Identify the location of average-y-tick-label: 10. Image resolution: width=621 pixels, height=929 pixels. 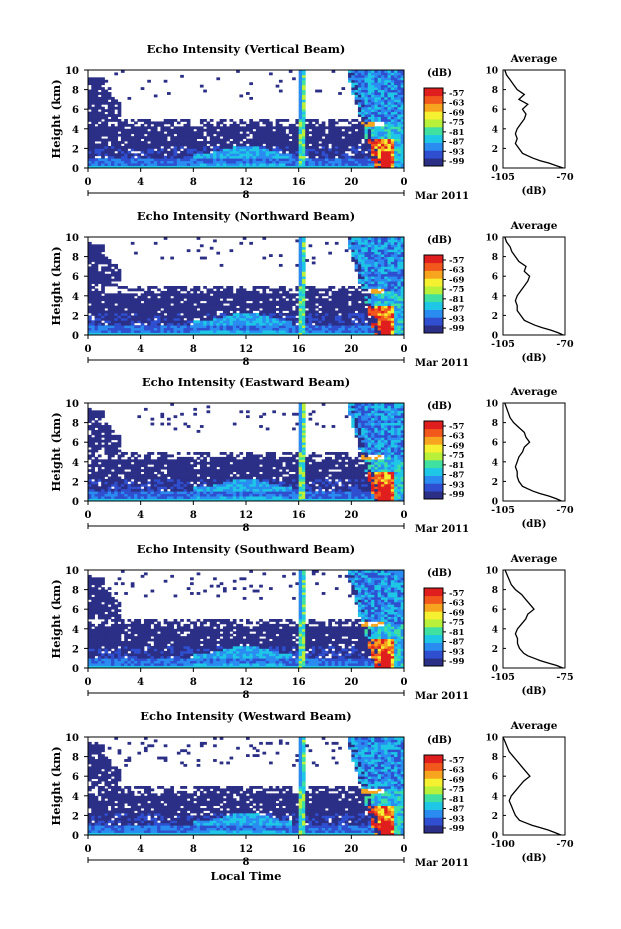
(491, 72).